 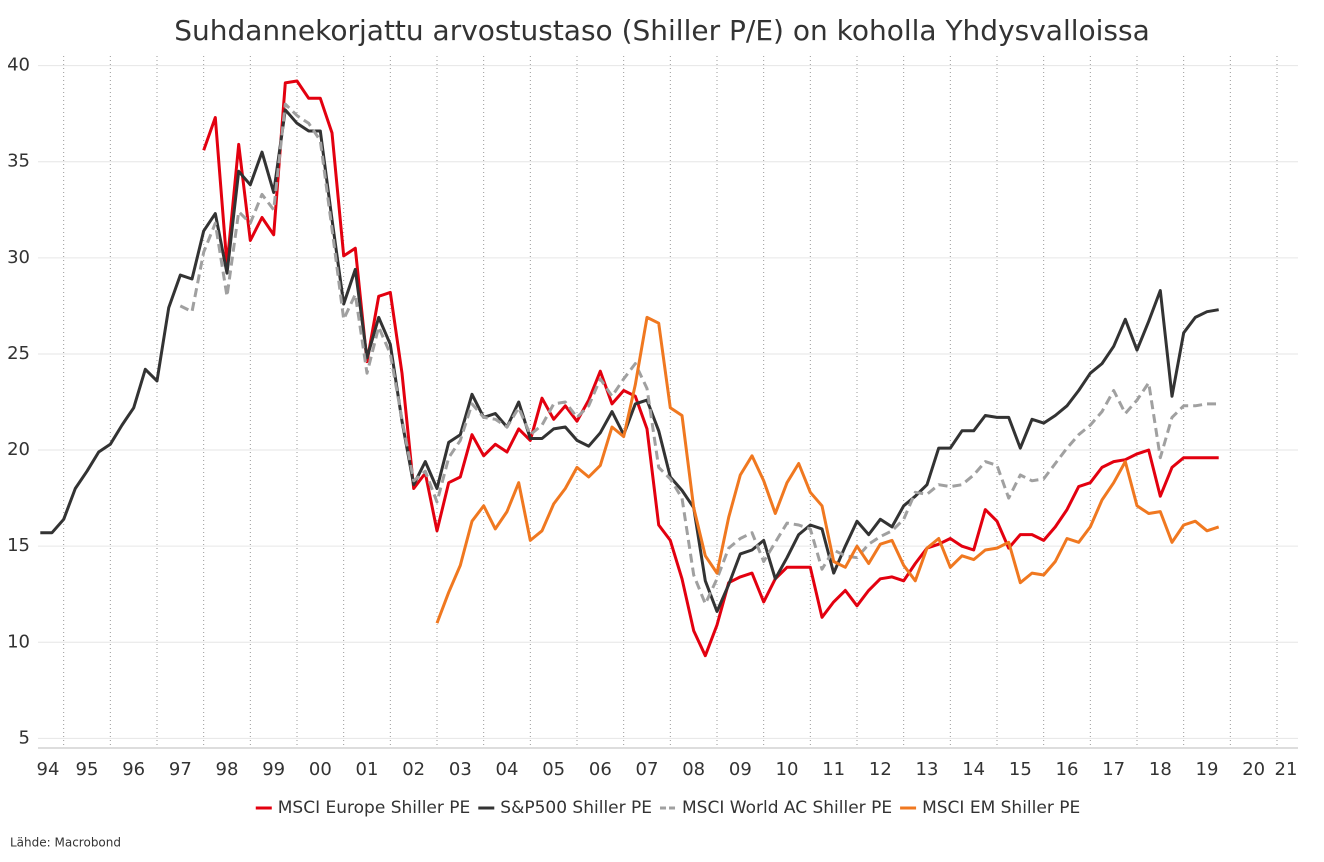 What do you see at coordinates (18, 449) in the screenshot?
I see `y-tick-label: 20` at bounding box center [18, 449].